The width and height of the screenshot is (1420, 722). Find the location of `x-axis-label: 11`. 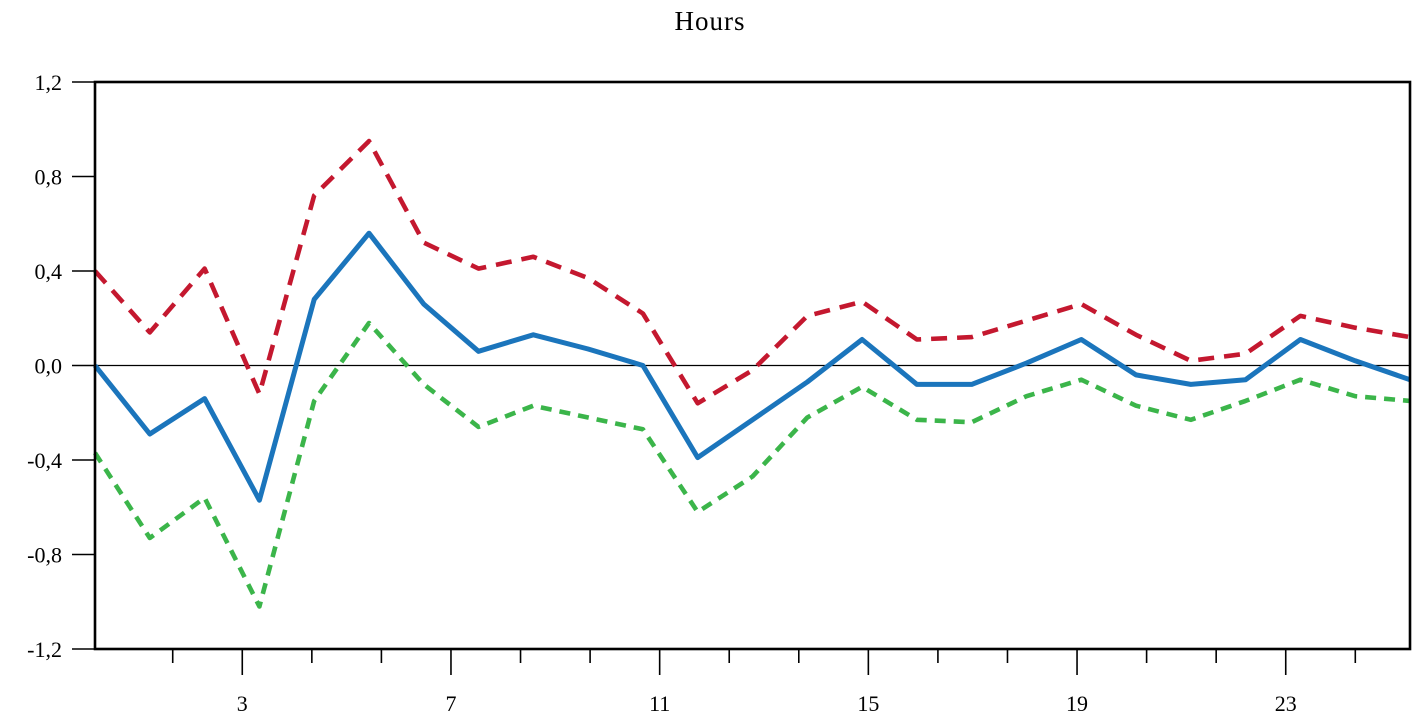

x-axis-label: 11 is located at coordinates (659, 703).